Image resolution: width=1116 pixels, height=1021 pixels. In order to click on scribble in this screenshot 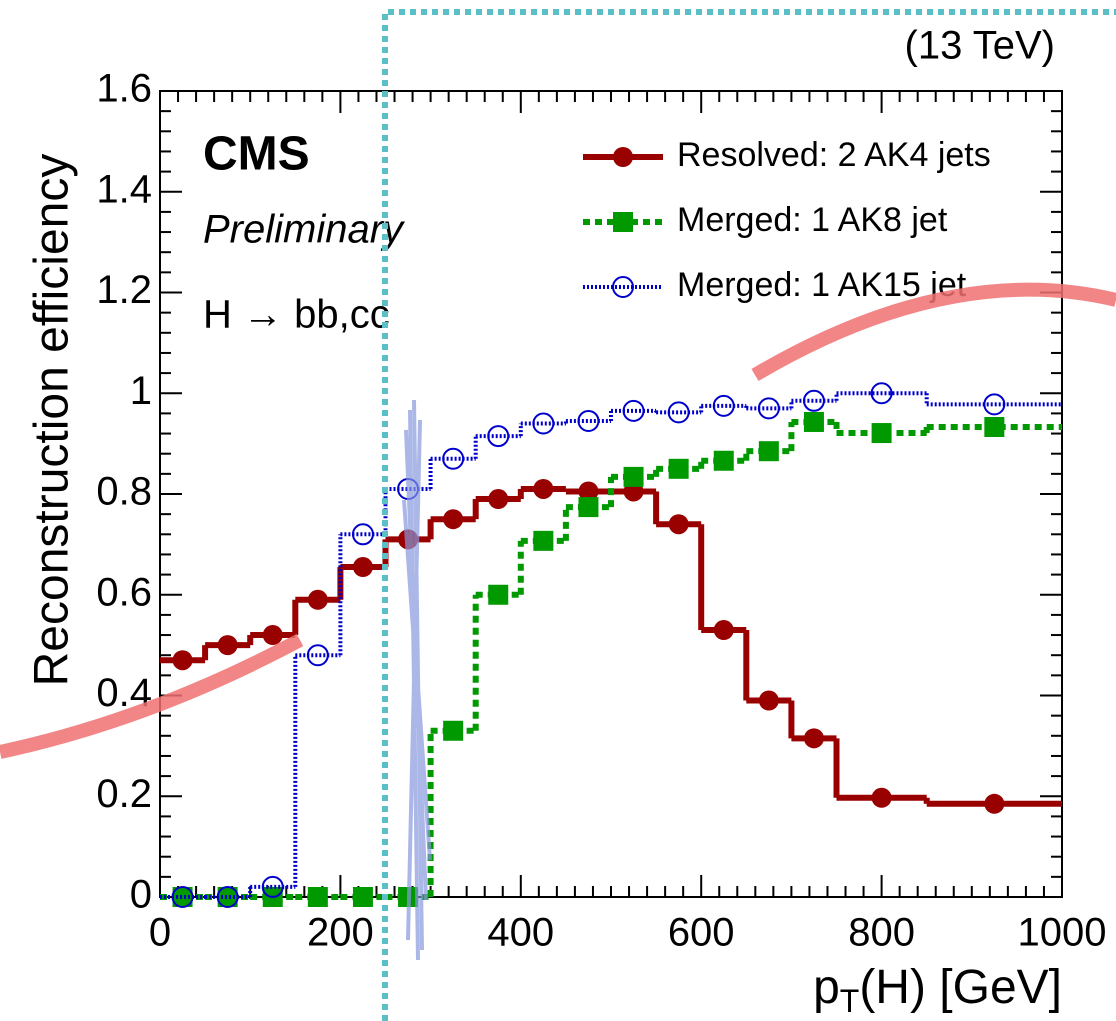, I will do `click(417, 680)`.